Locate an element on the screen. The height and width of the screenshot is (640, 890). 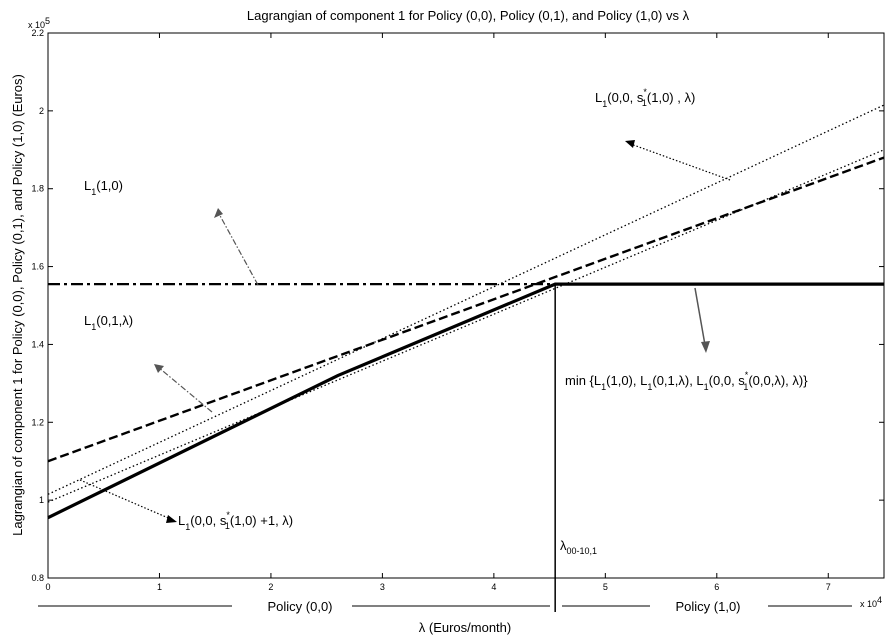
x-tick-label: 1 is located at coordinates (159, 587).